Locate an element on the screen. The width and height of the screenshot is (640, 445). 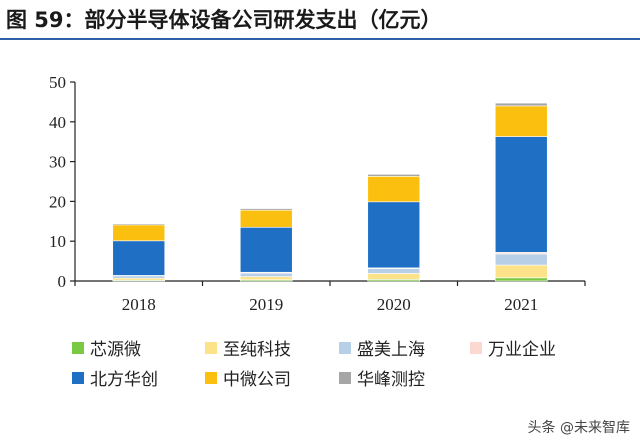
legend-label: 至纯科技 is located at coordinates (257, 350).